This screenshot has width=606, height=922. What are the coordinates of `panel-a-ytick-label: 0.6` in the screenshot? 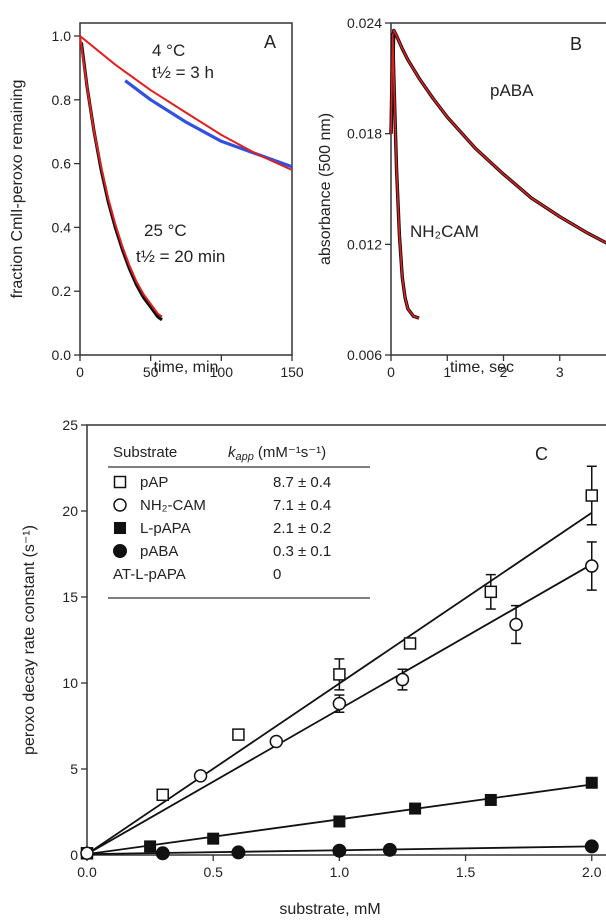 It's located at (62, 164).